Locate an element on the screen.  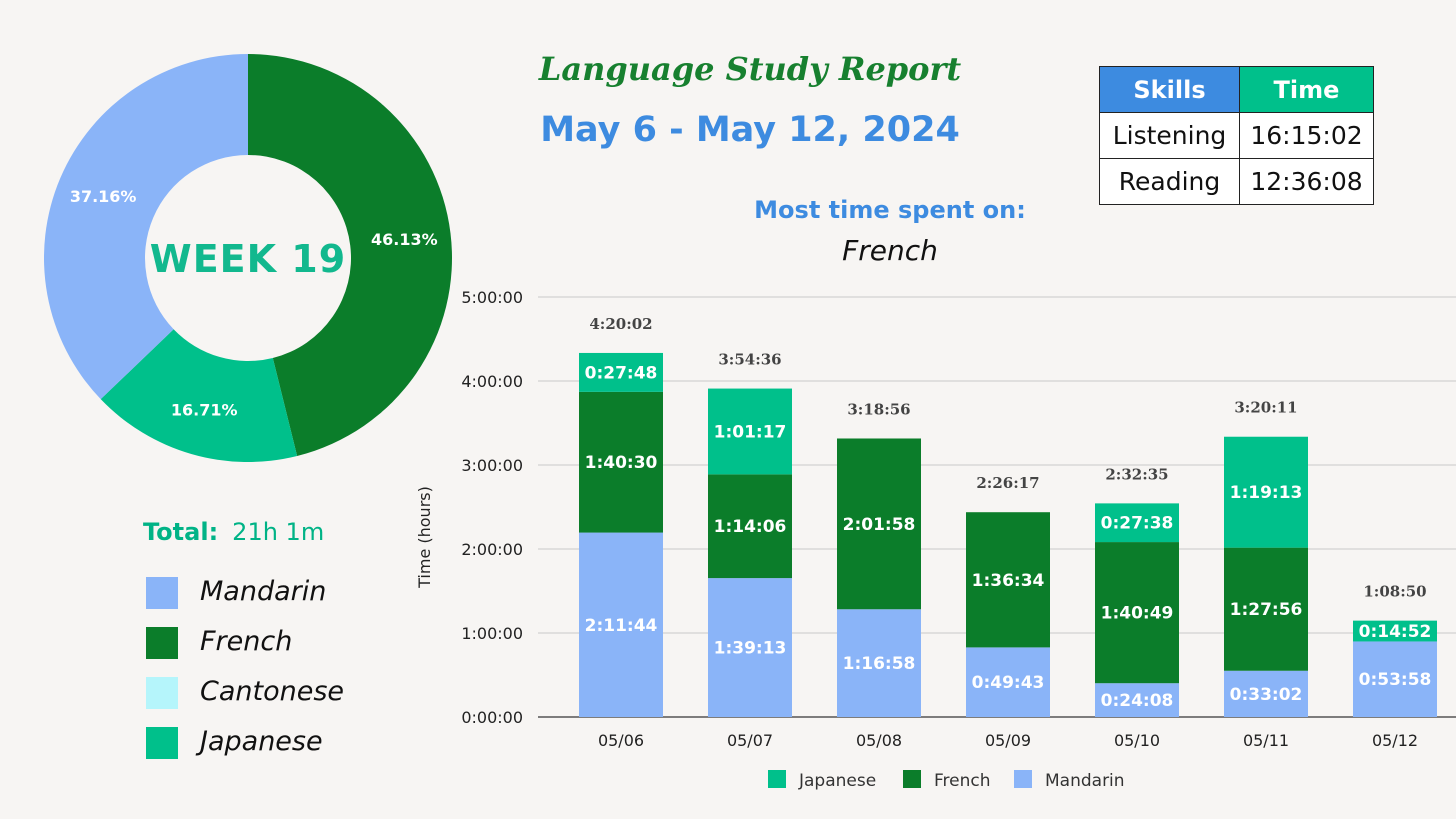
most-time-value: French is located at coordinates (890, 250).